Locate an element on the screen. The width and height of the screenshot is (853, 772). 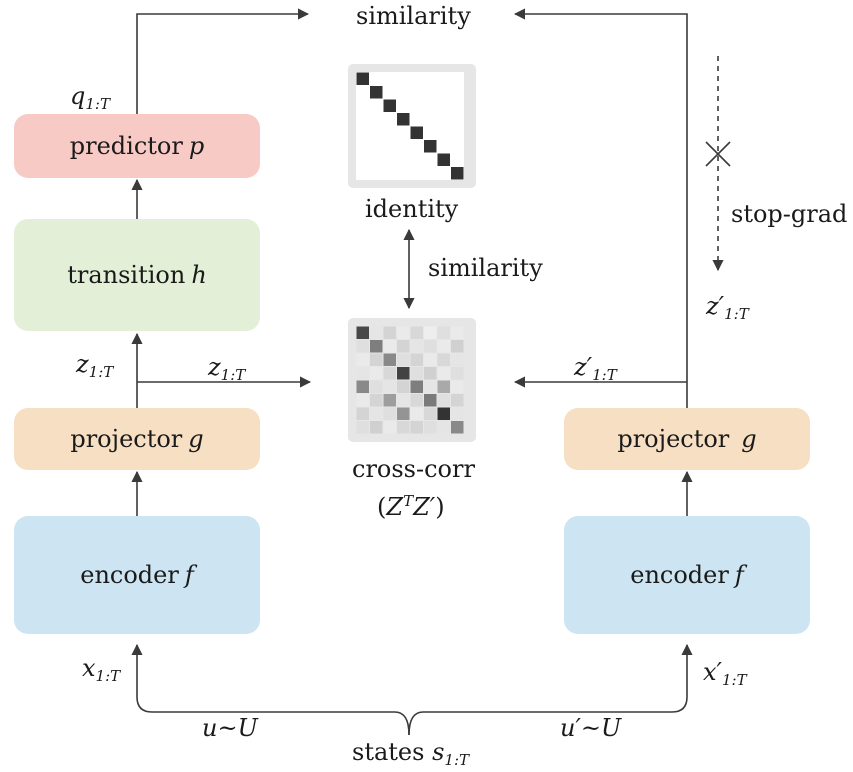
identity-matrix is located at coordinates (412, 126).